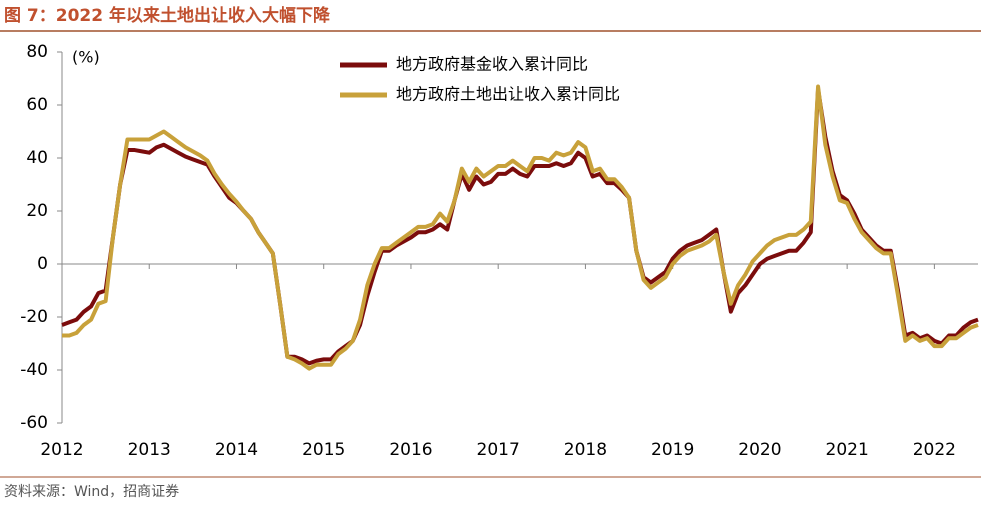 The height and width of the screenshot is (506, 981). I want to click on y-tick-label: -20, so click(34, 317).